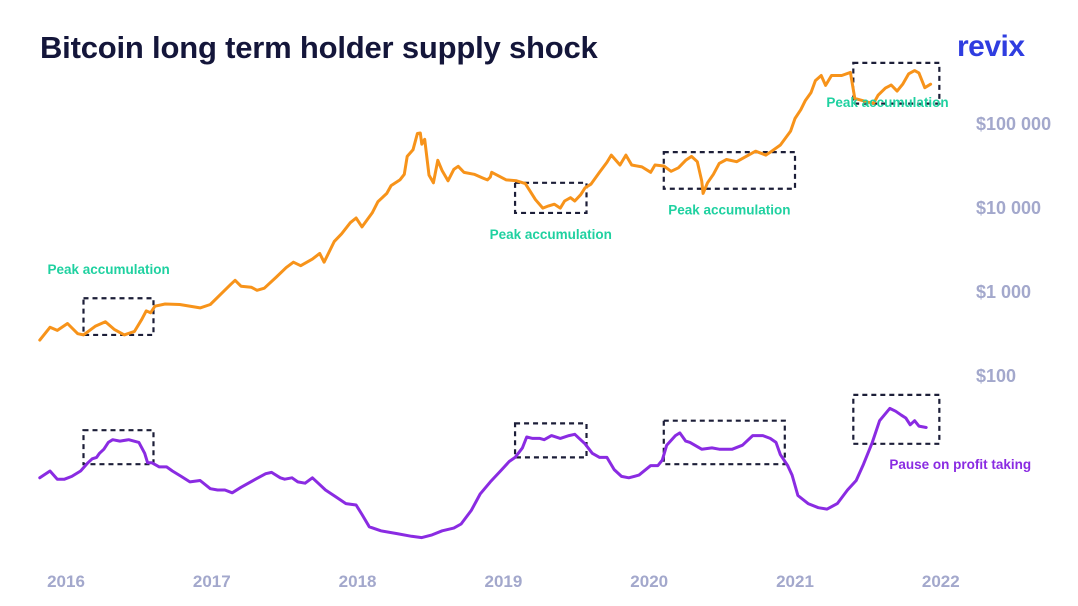 The width and height of the screenshot is (1078, 606). What do you see at coordinates (358, 581) in the screenshot?
I see `x-tick-label: 2018` at bounding box center [358, 581].